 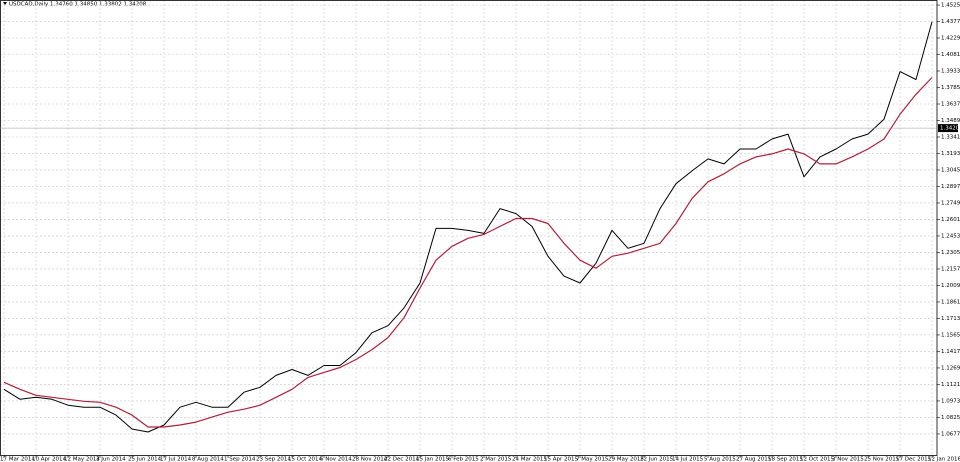 I want to click on y-tick-label: 1.15650, so click(x=950, y=335).